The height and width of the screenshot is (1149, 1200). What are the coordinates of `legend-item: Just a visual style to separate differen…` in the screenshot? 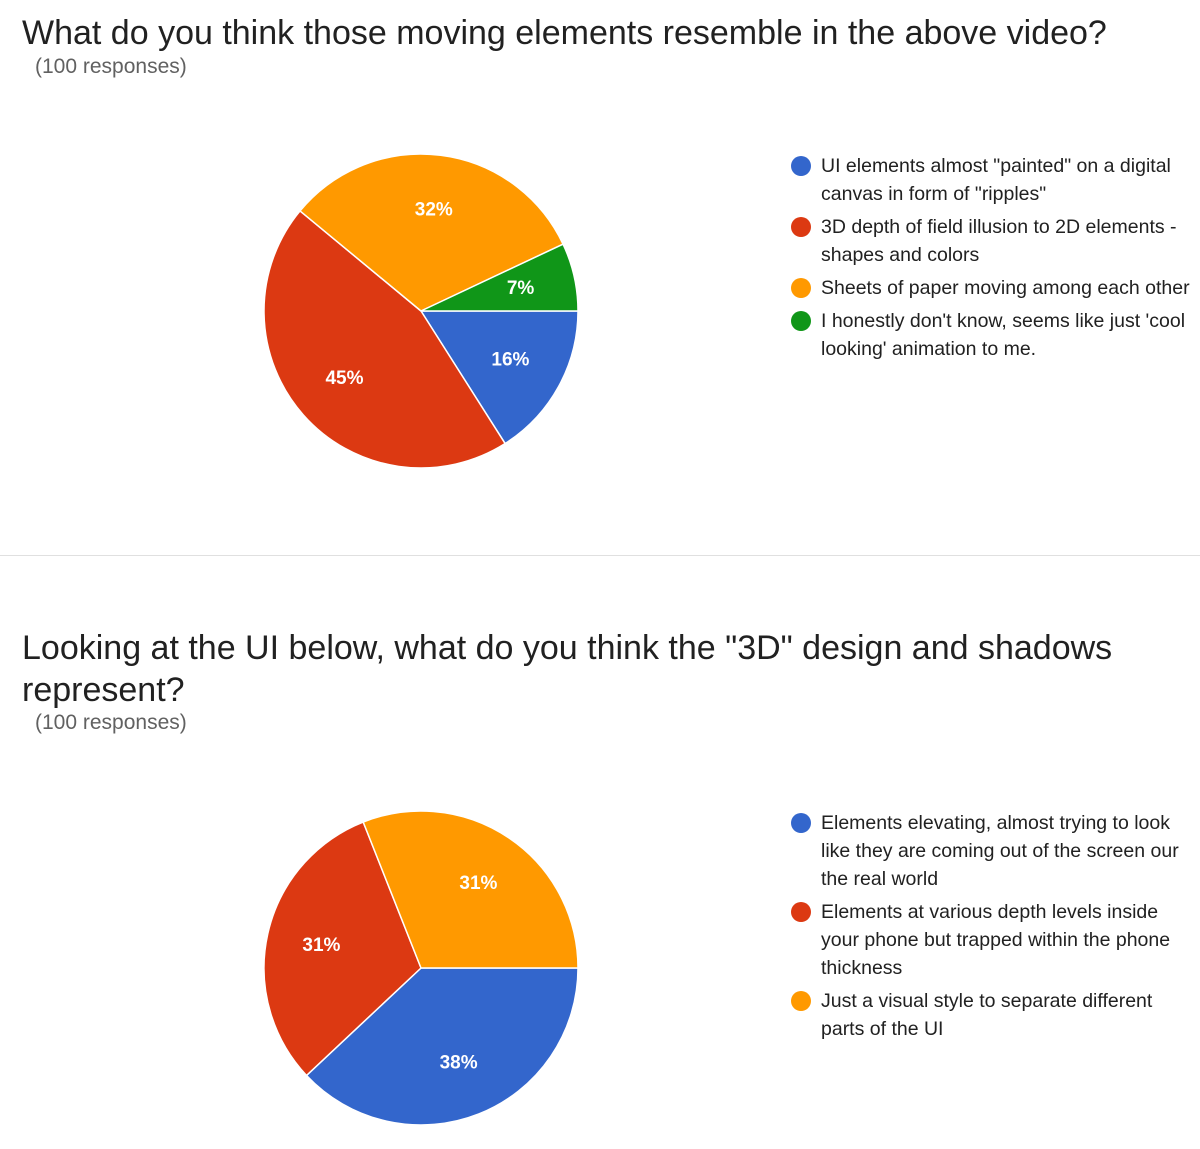 It's located at (990, 1015).